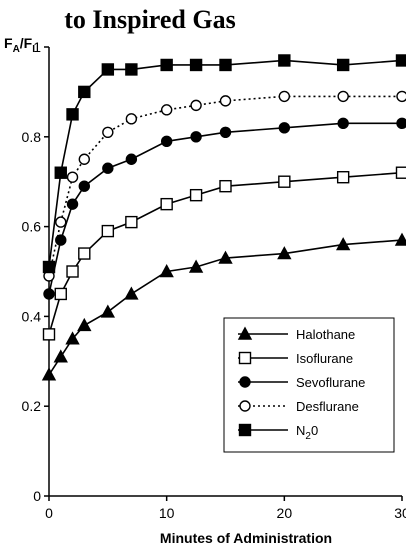 The width and height of the screenshot is (406, 548). I want to click on legend-entry-sevoflurane: Sevoflurane, so click(301, 382).